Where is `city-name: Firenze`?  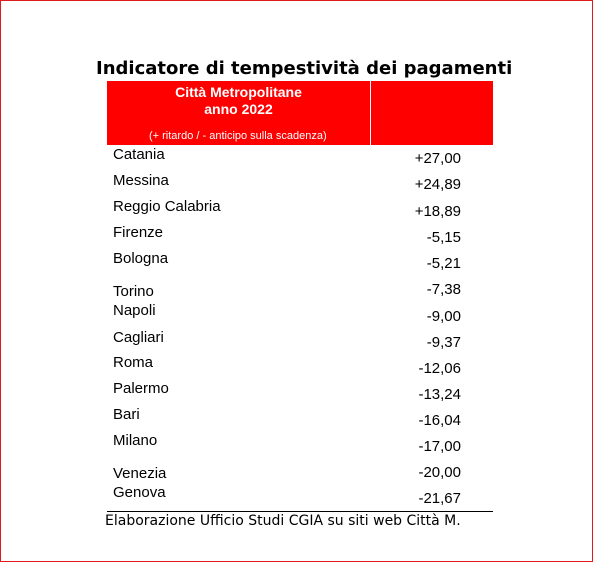 city-name: Firenze is located at coordinates (138, 232).